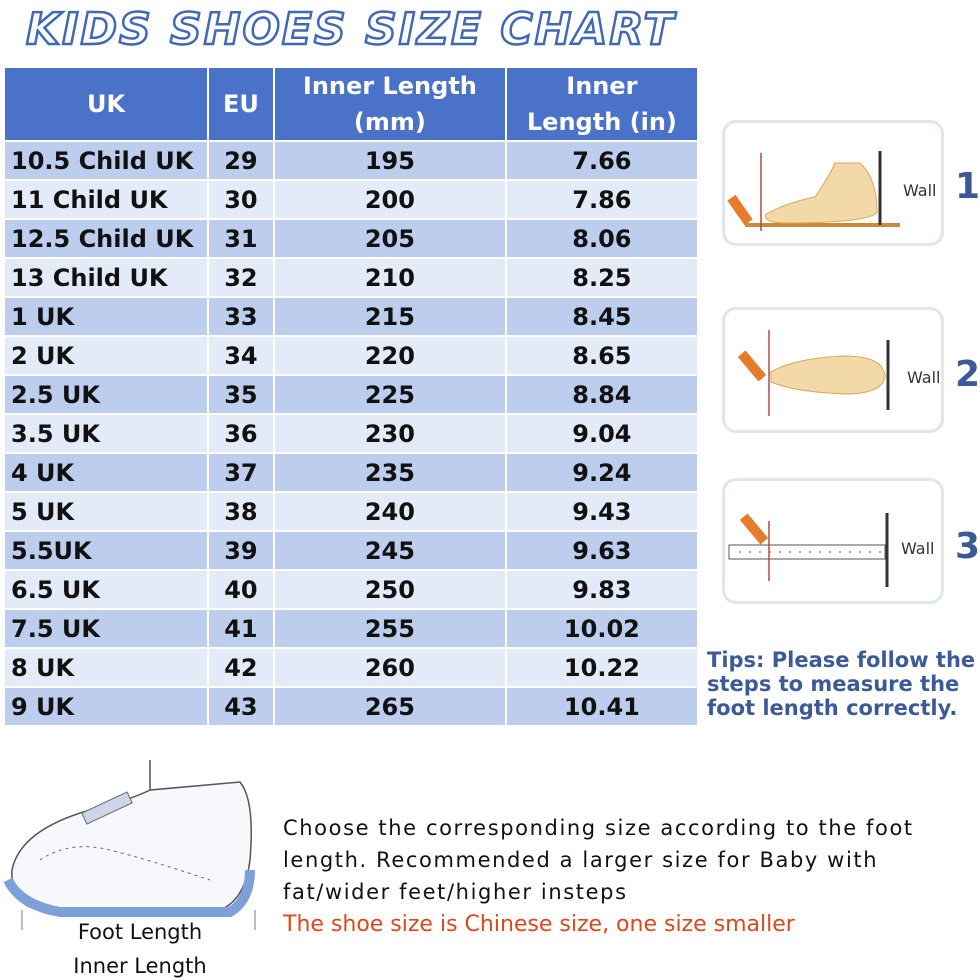  Describe the element at coordinates (967, 186) in the screenshot. I see `step-number: 1` at that location.